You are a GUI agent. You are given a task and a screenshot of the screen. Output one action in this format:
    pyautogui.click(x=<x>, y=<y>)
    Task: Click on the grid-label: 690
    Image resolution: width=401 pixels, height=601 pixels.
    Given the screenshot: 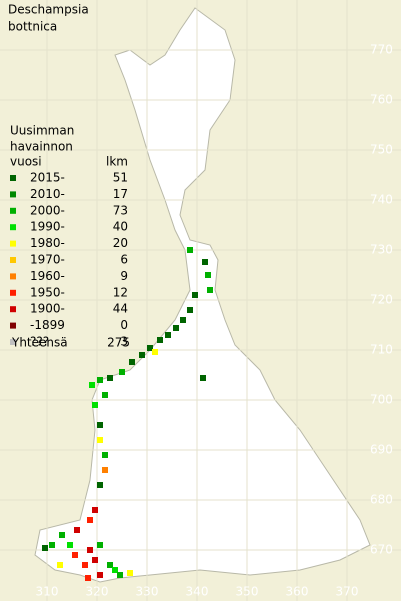 What is the action you would take?
    pyautogui.click(x=381, y=450)
    